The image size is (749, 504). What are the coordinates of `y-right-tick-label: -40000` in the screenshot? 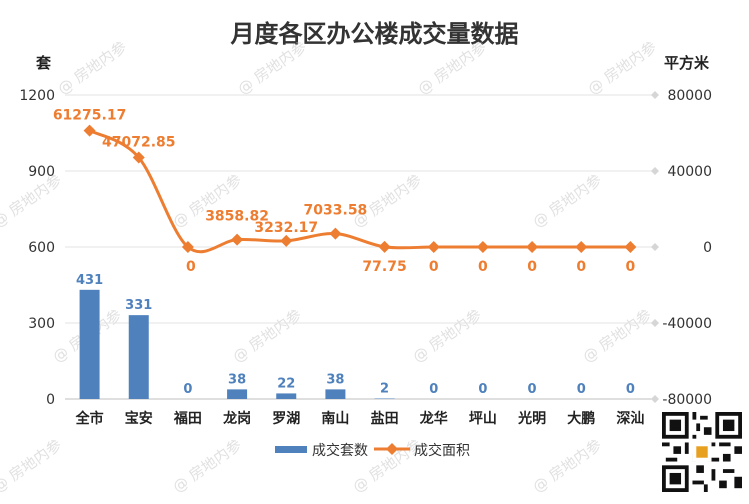 It's located at (687, 324).